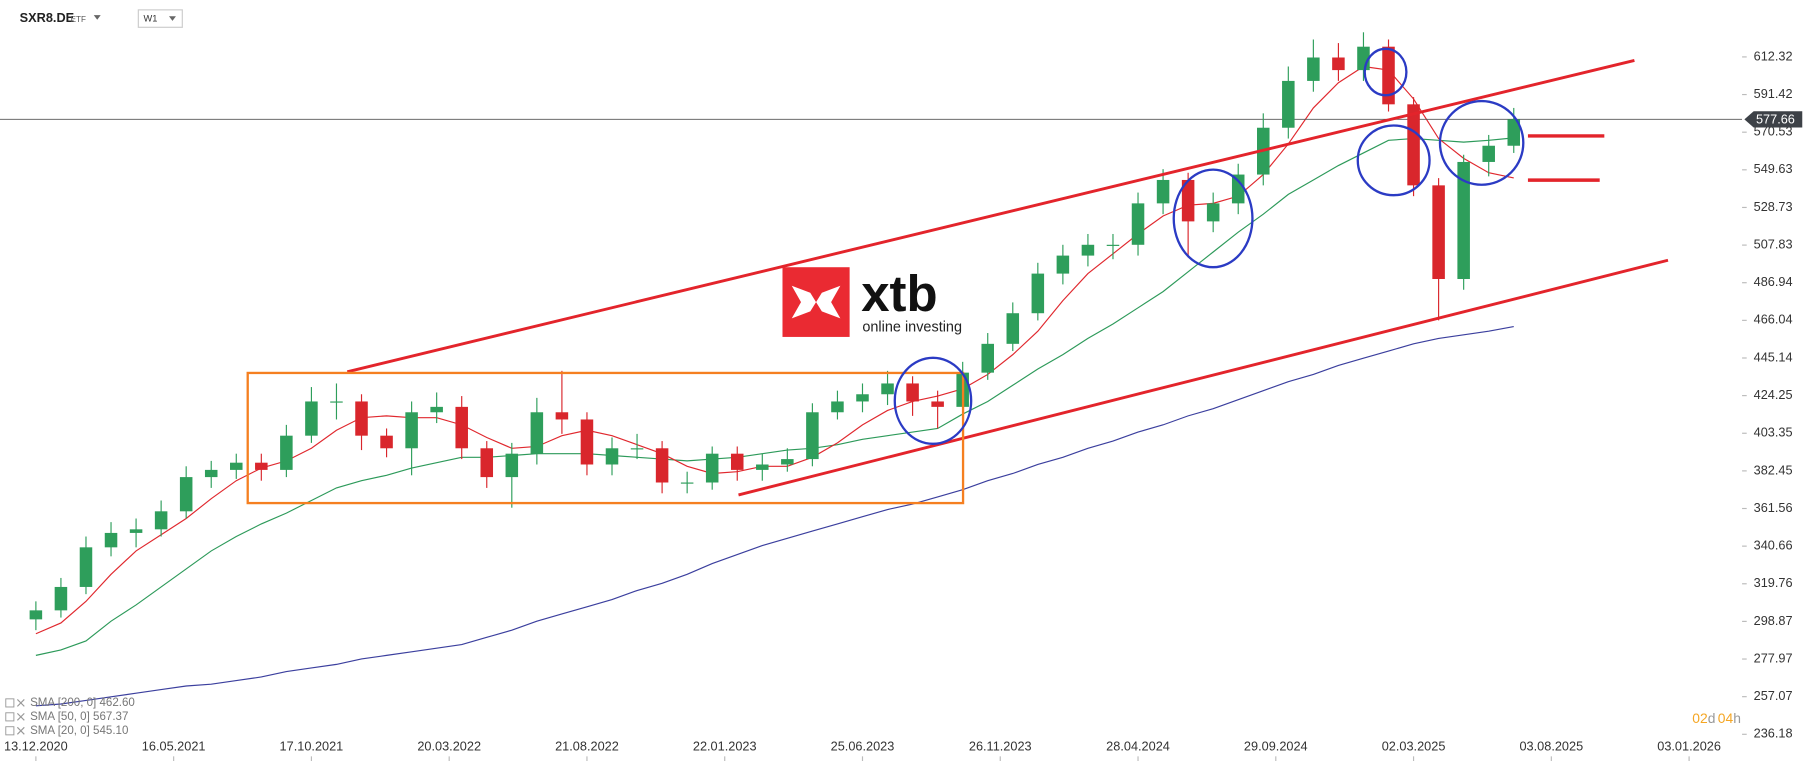  I want to click on logo-name: xtb, so click(899, 293).